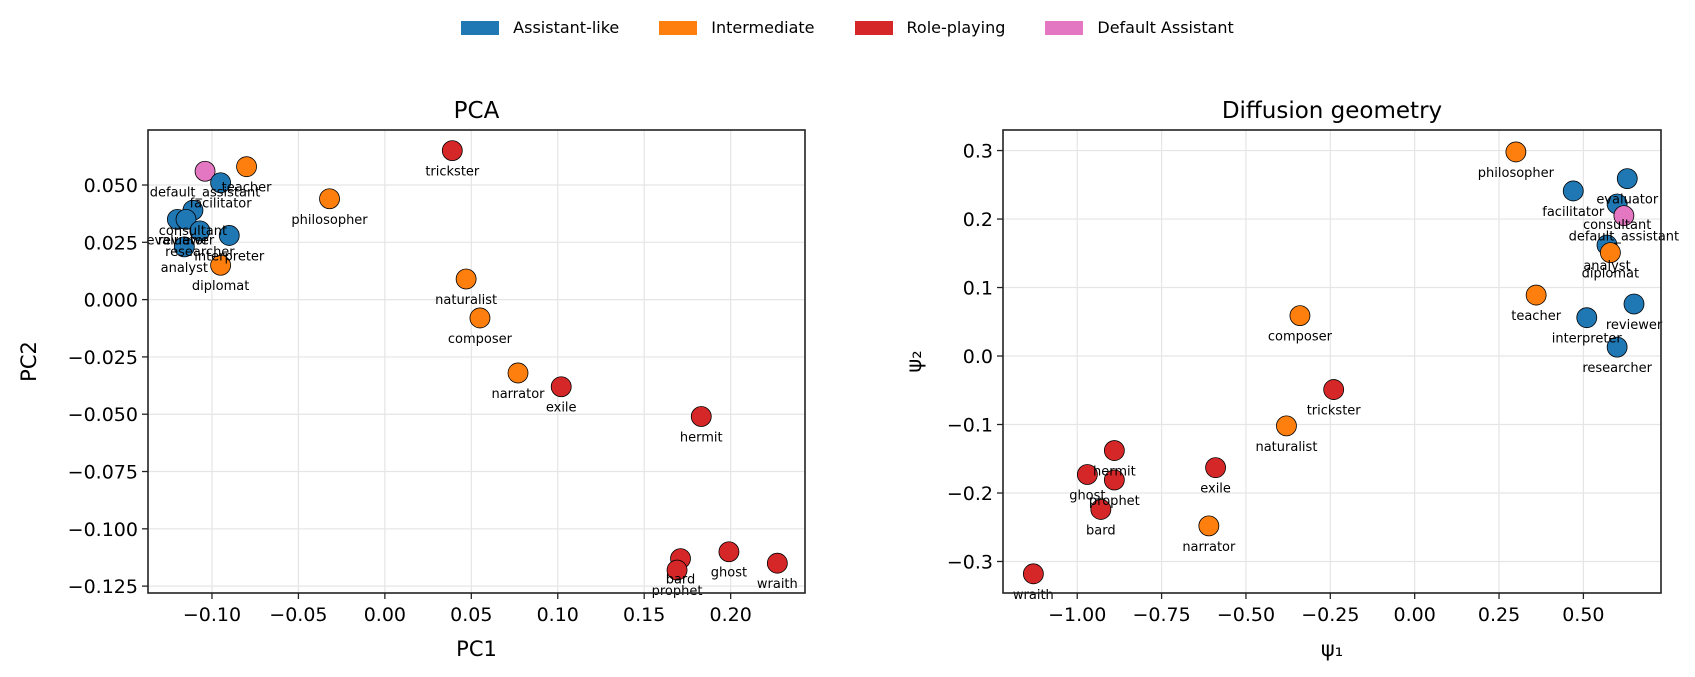  What do you see at coordinates (978, 357) in the screenshot?
I see `y-tick-label: 0.0` at bounding box center [978, 357].